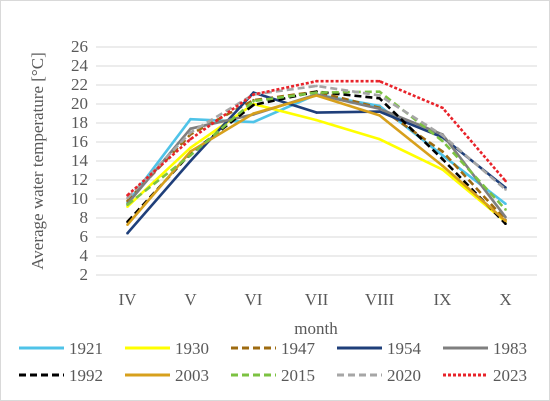 The height and width of the screenshot is (401, 550). I want to click on y-tick-label: 24, so click(80, 65).